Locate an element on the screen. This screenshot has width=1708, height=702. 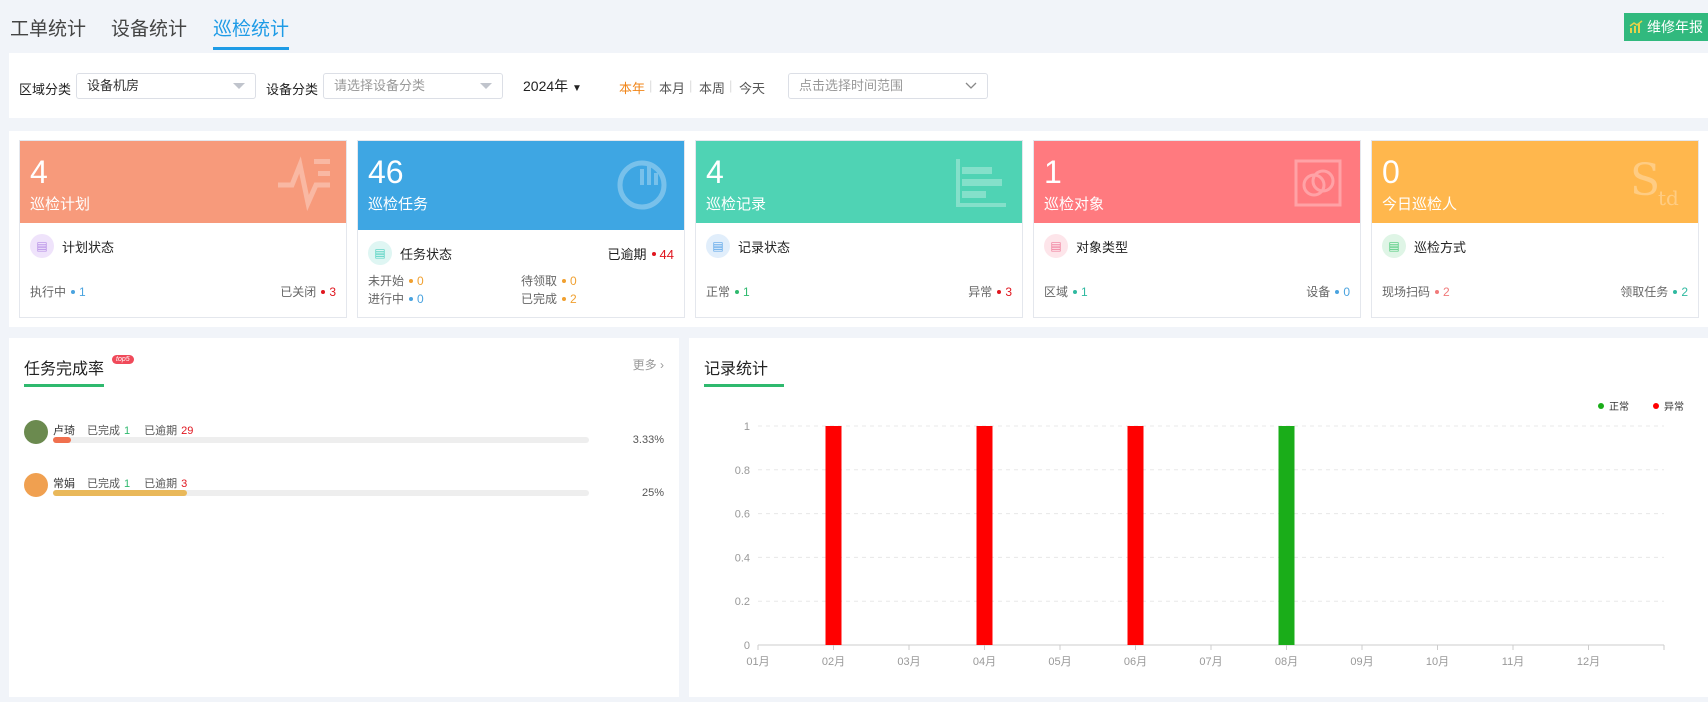
legend-marker is located at coordinates (1601, 406).